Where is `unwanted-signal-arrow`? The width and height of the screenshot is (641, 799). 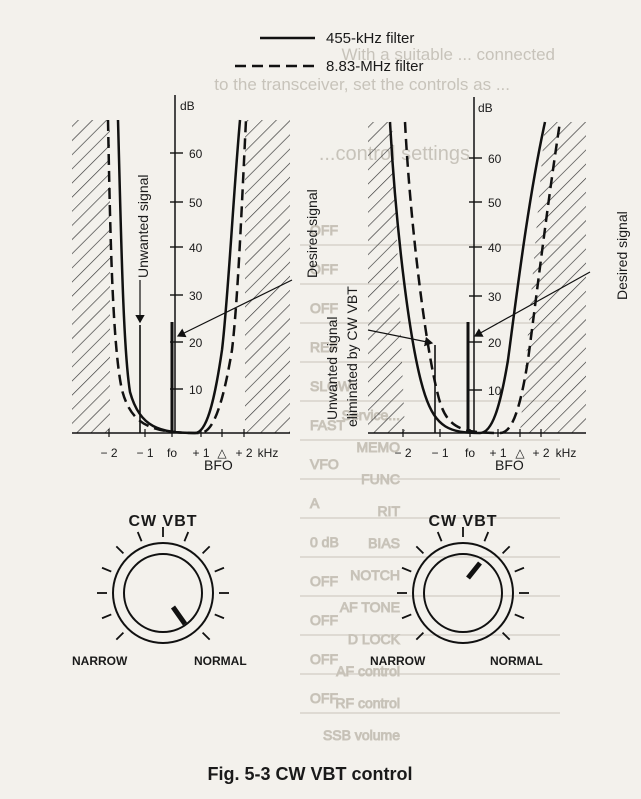
unwanted-signal-arrow is located at coordinates (400, 338).